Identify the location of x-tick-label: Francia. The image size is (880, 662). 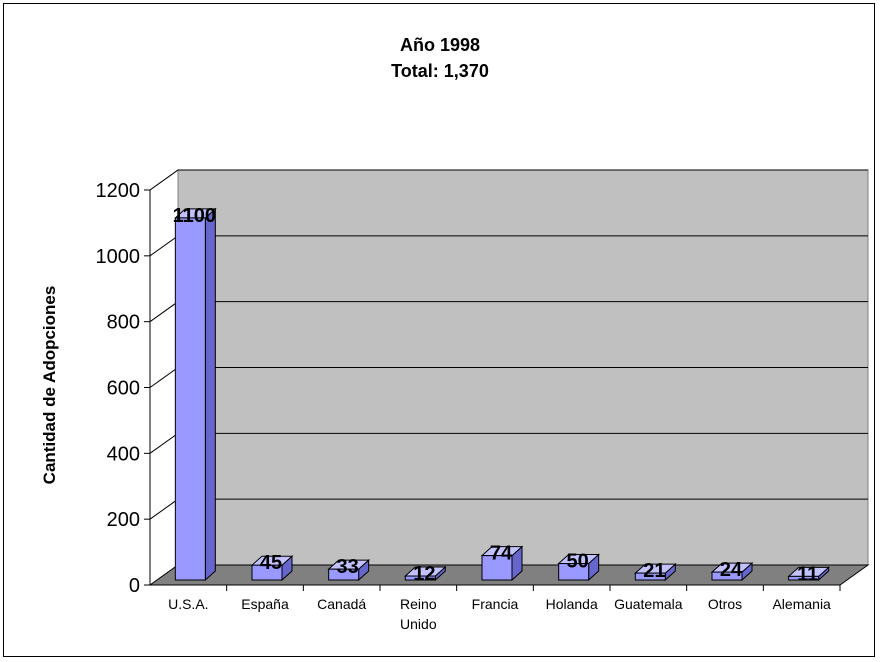
(495, 604).